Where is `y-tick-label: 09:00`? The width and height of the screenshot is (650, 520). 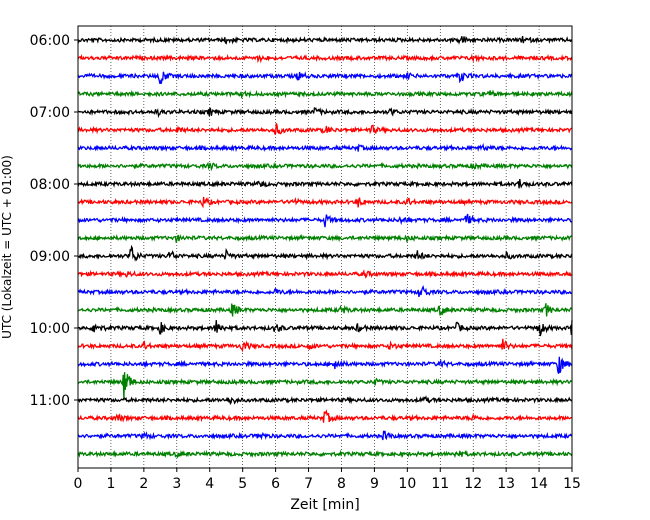
y-tick-label: 09:00 is located at coordinates (50, 257).